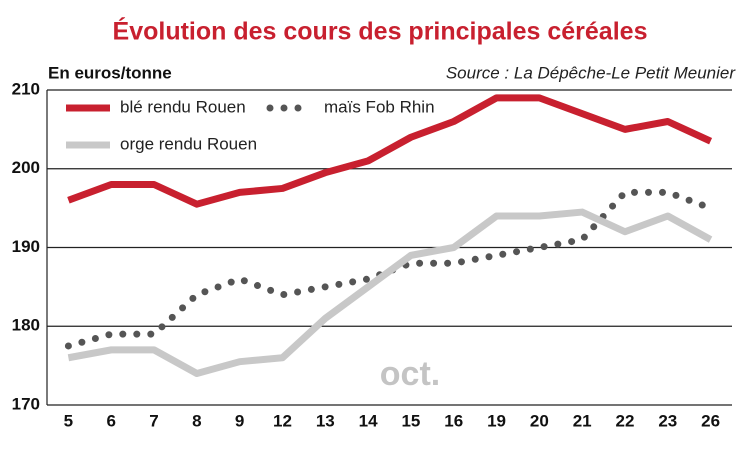 This screenshot has height=463, width=747. What do you see at coordinates (368, 420) in the screenshot?
I see `x-tick-label: 14` at bounding box center [368, 420].